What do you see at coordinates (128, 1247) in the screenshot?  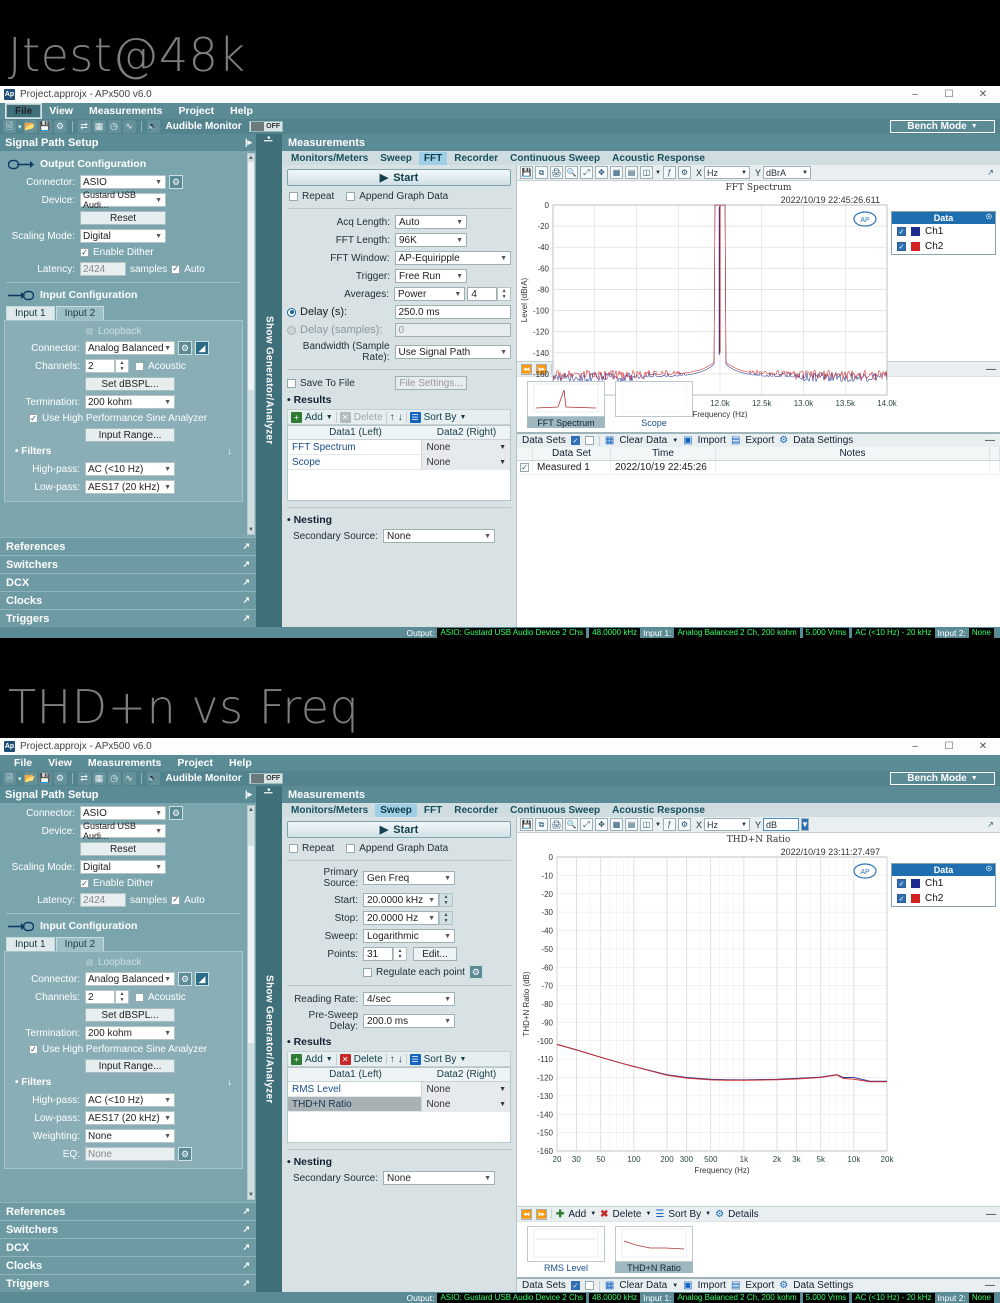 I see `sidebar-item-dcx: DCX ↗` at bounding box center [128, 1247].